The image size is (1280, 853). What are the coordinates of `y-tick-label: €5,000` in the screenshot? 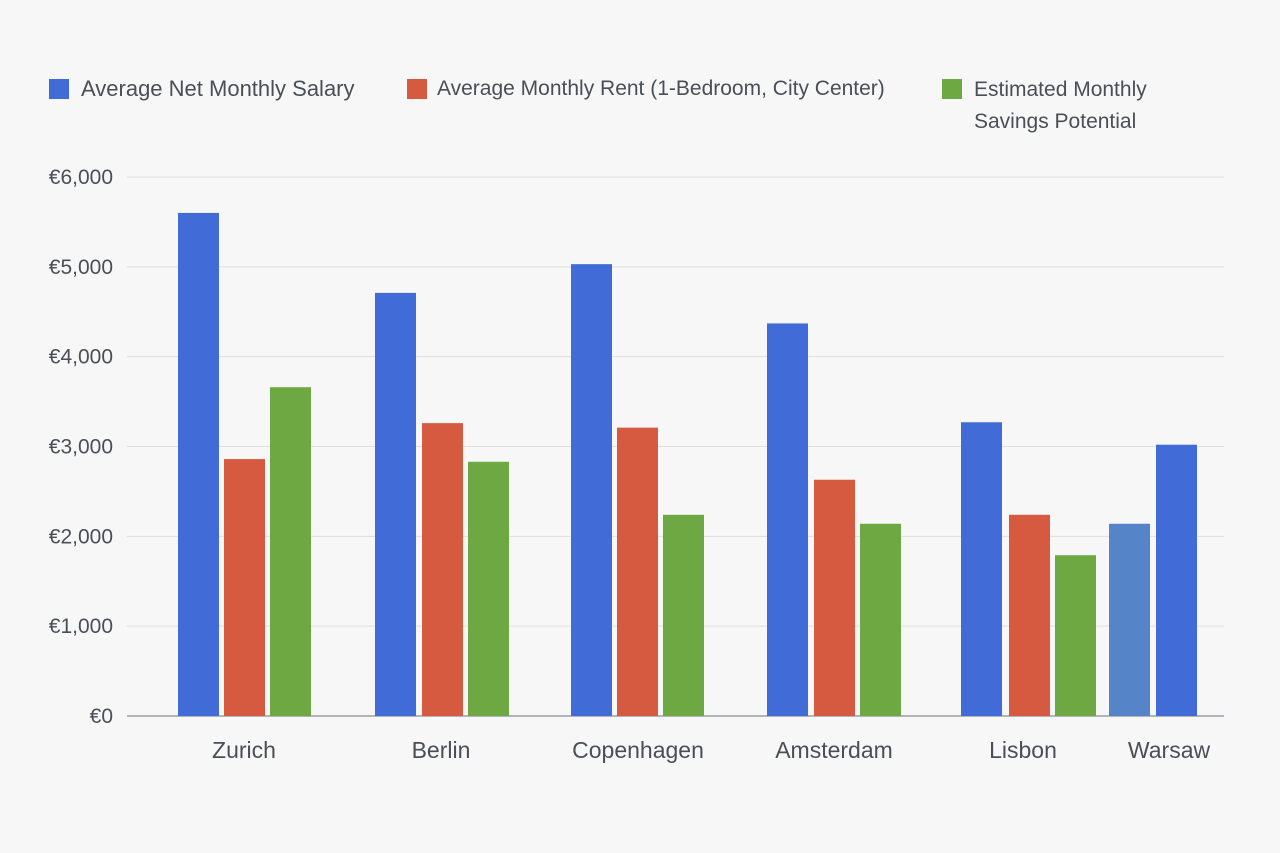 It's located at (81, 267).